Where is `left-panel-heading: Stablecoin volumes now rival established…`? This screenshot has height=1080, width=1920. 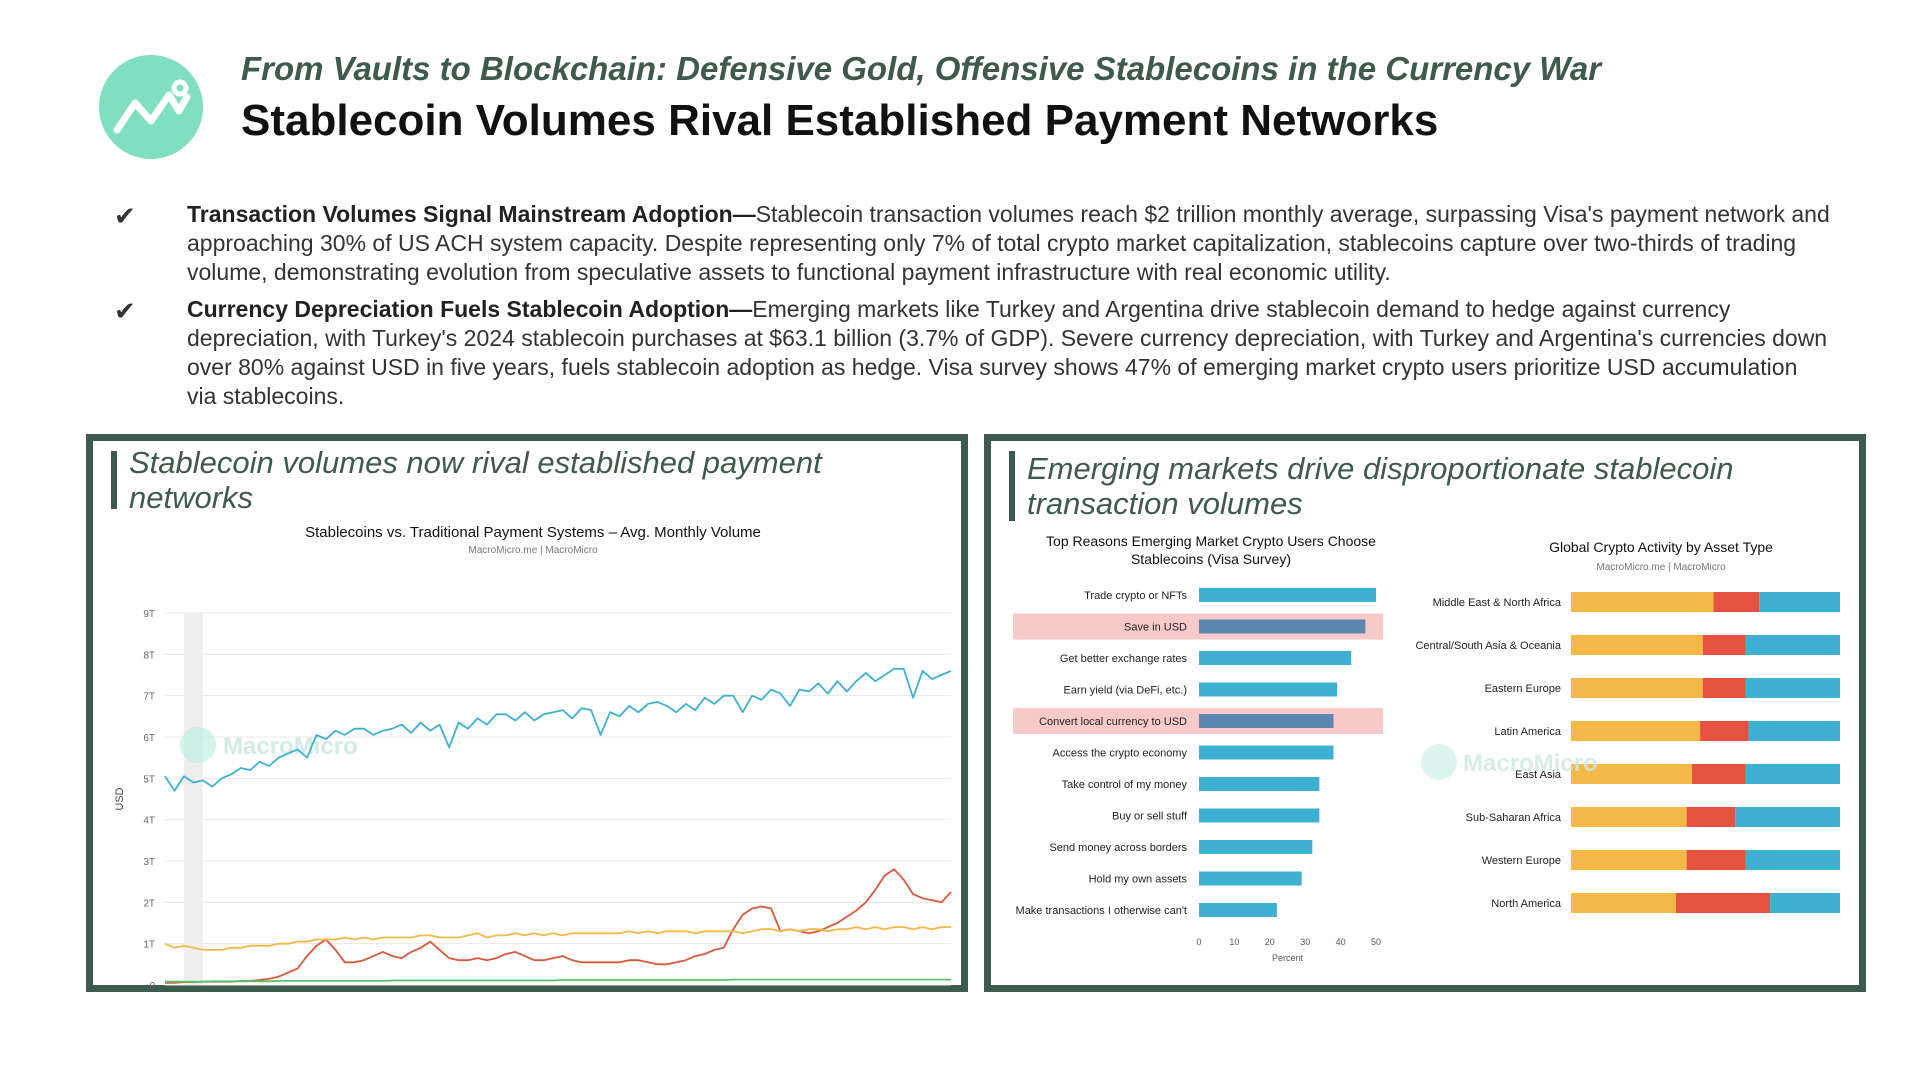
left-panel-heading: Stablecoin volumes now rival established… is located at coordinates (520, 480).